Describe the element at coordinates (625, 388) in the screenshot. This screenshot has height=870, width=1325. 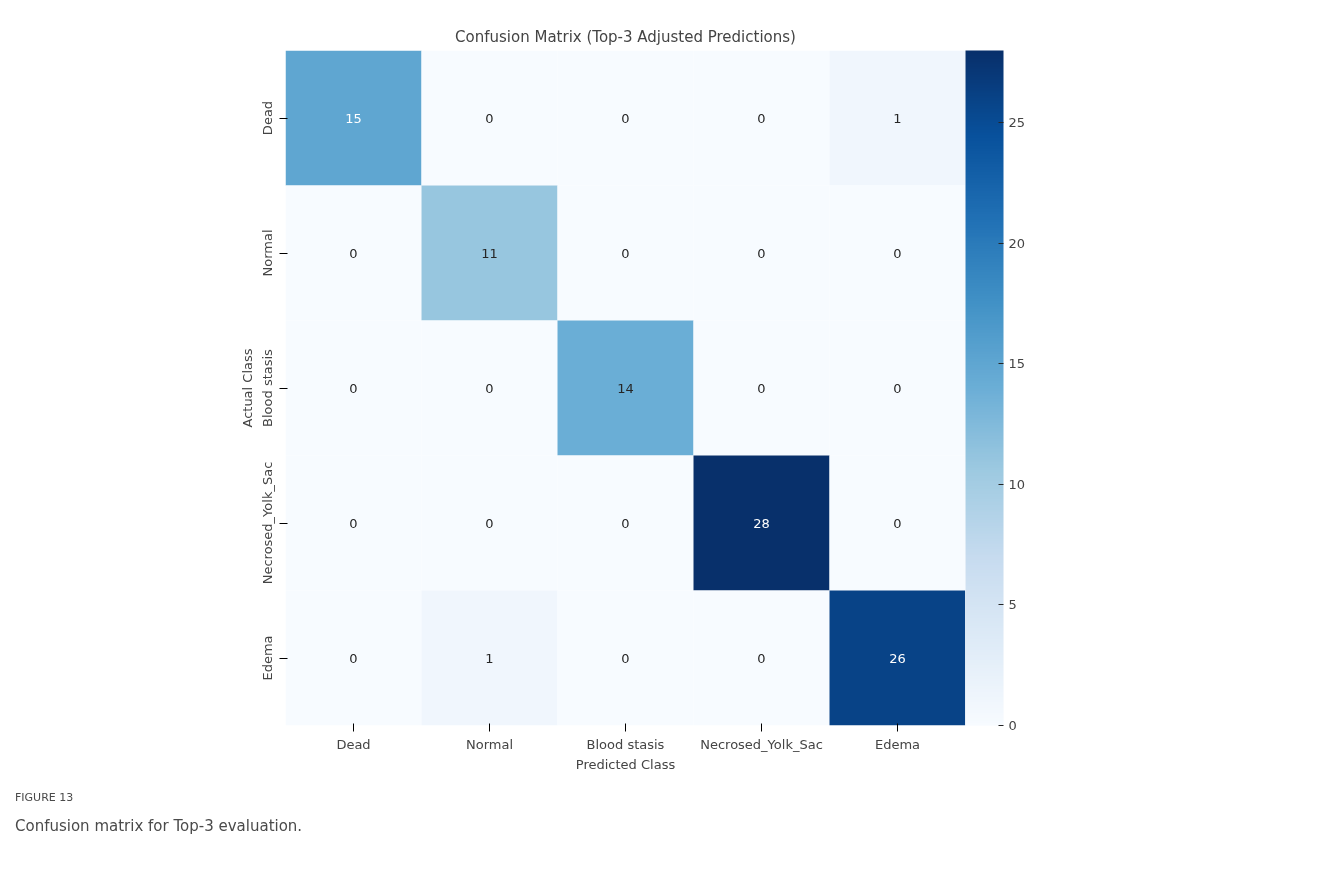
I see `data-label: 14` at that location.